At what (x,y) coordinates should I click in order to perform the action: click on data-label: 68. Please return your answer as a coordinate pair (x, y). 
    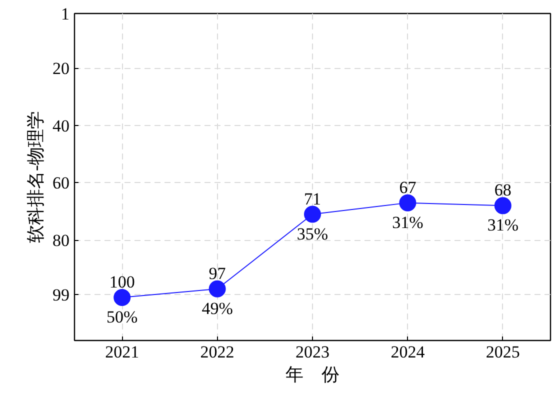
    Looking at the image, I should click on (503, 190).